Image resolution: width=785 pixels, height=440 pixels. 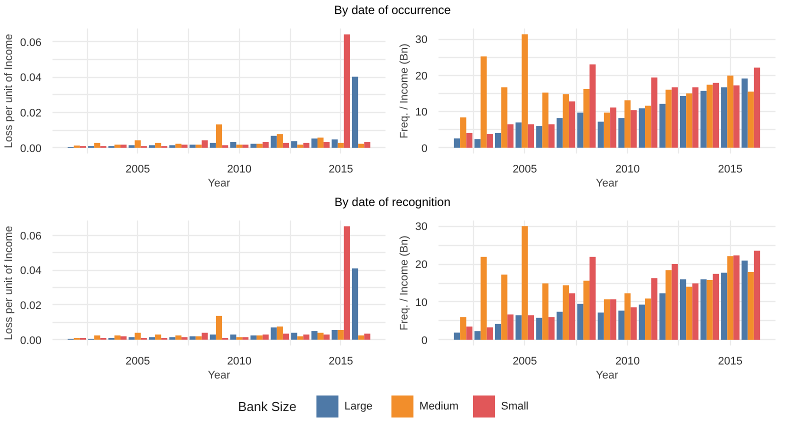 I want to click on y-tick-label: 30, so click(x=421, y=40).